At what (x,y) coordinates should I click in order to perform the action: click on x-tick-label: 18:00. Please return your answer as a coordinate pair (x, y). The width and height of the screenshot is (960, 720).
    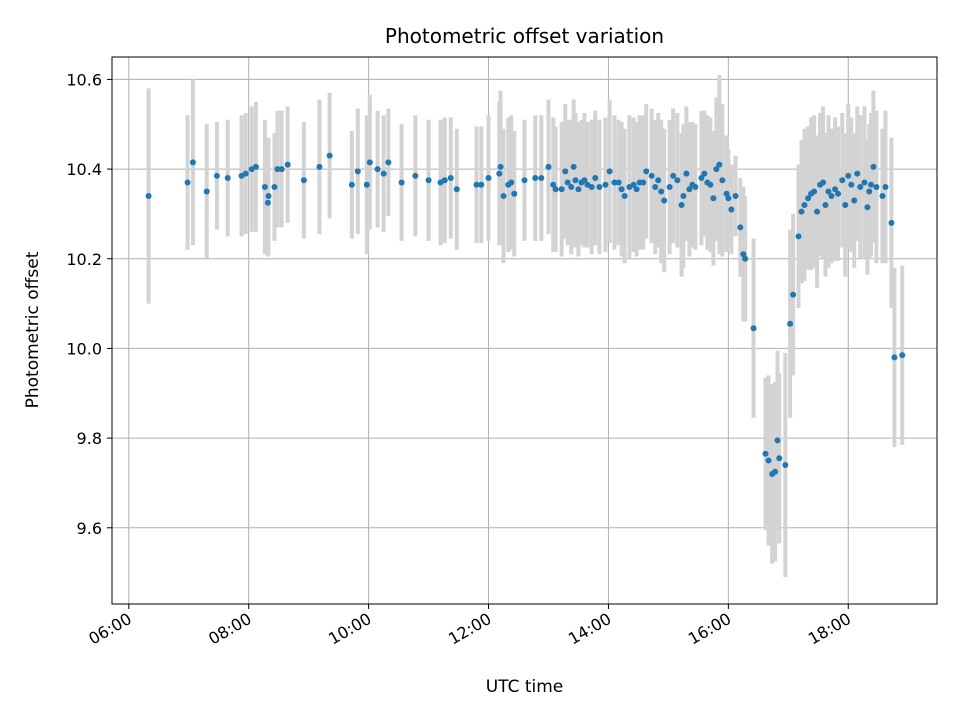
    Looking at the image, I should click on (829, 629).